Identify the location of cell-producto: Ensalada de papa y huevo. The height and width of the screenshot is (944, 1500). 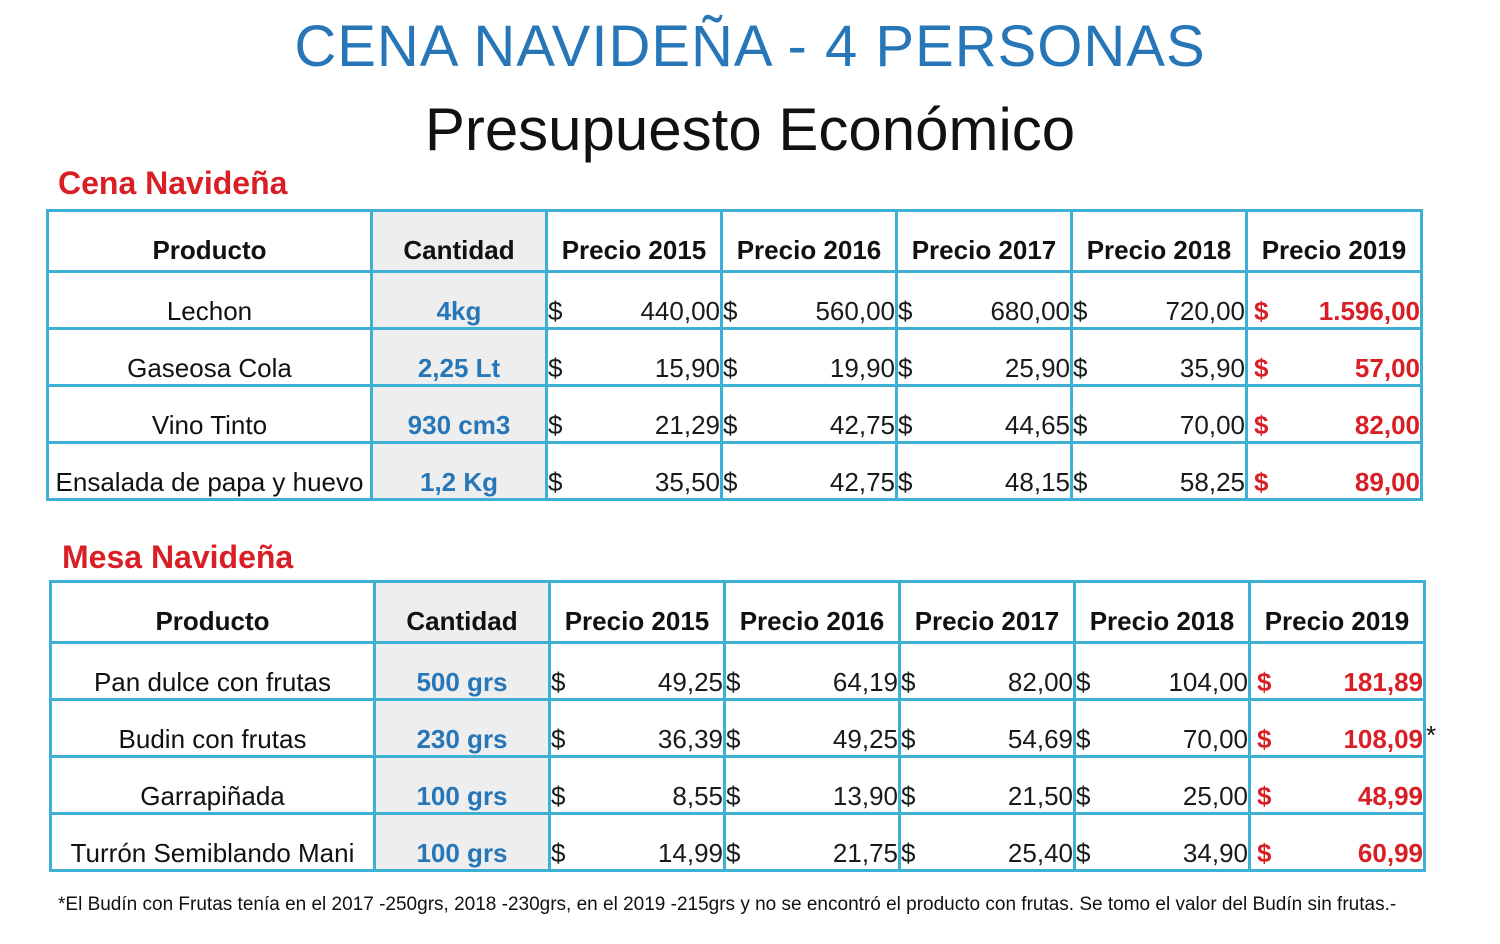
(209, 471).